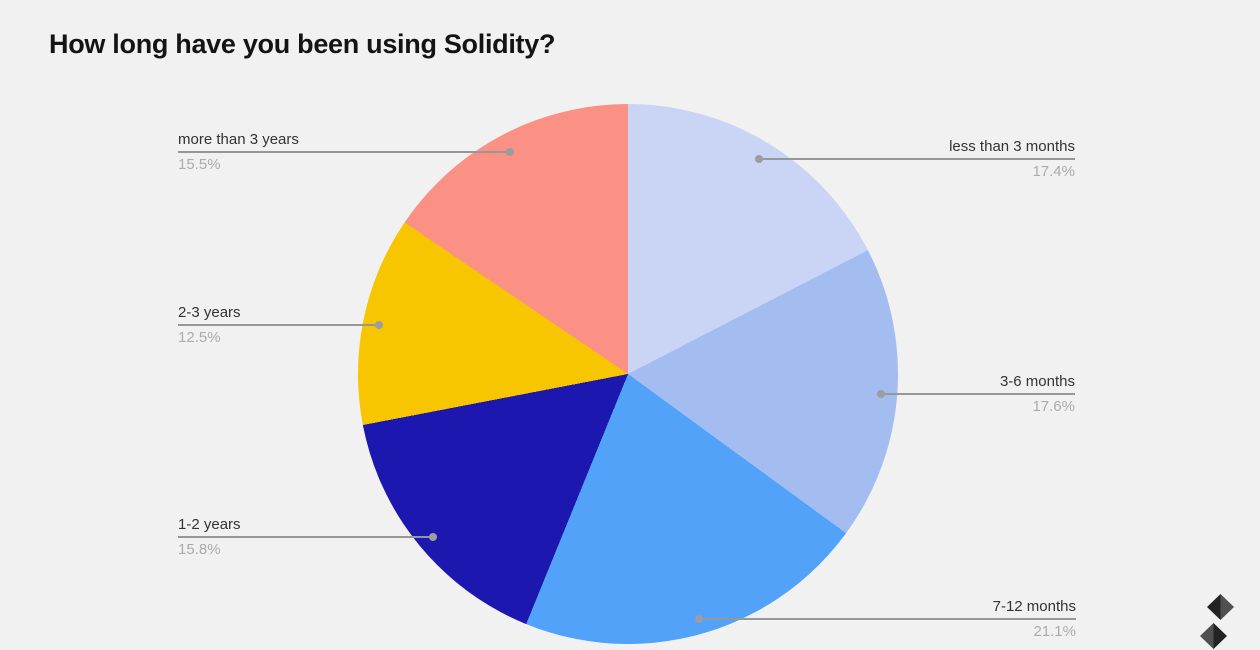 The width and height of the screenshot is (1260, 650). I want to click on callout-2-3-years: 2-3 years 12.5%, so click(280, 325).